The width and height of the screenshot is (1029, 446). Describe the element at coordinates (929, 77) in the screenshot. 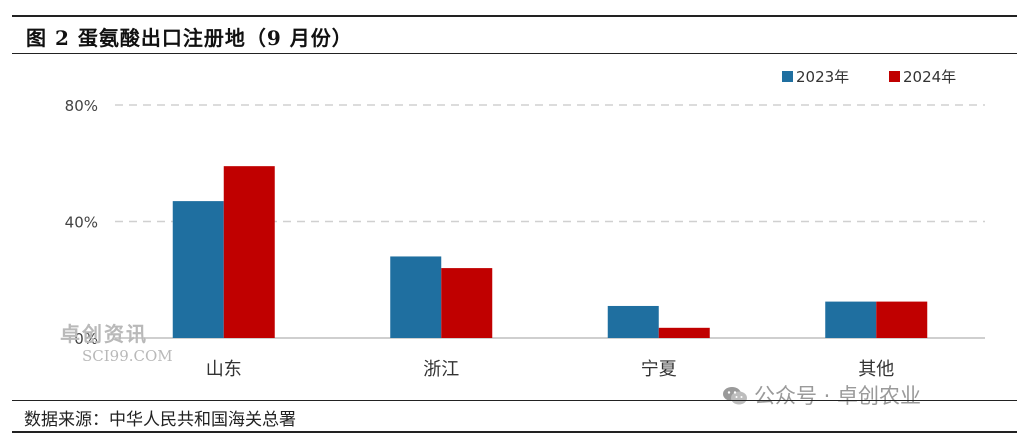

I see `legend-label: 2024年` at that location.